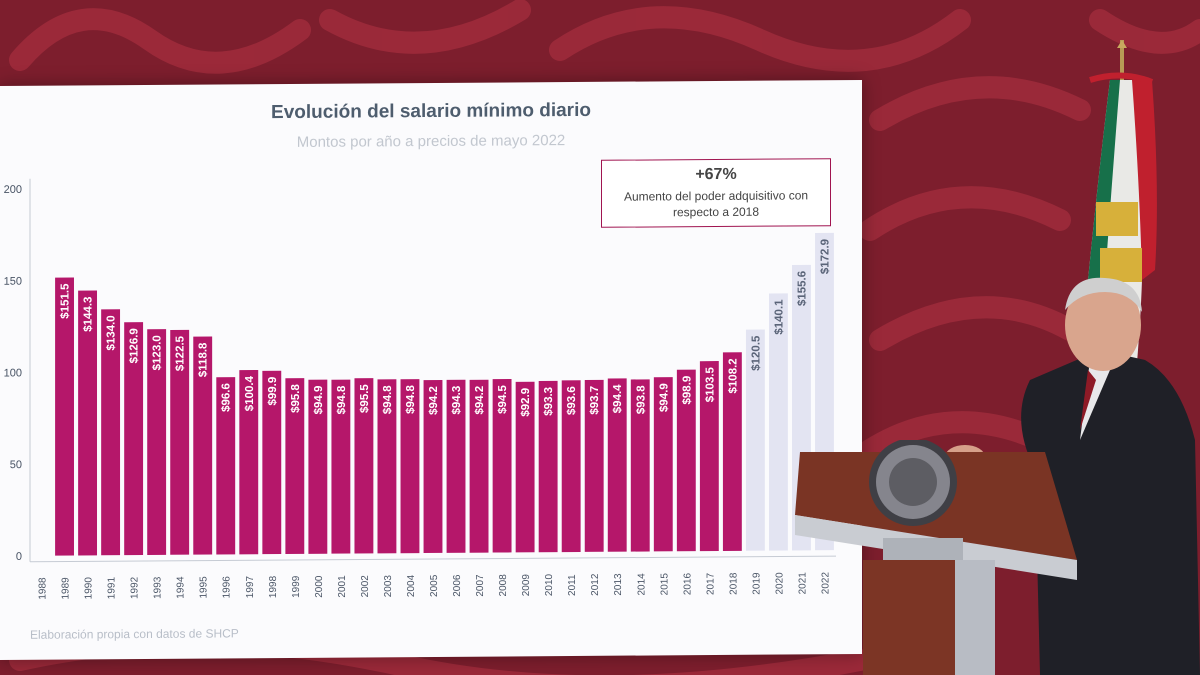  Describe the element at coordinates (549, 401) in the screenshot. I see `bar-value-label: $93.3` at that location.